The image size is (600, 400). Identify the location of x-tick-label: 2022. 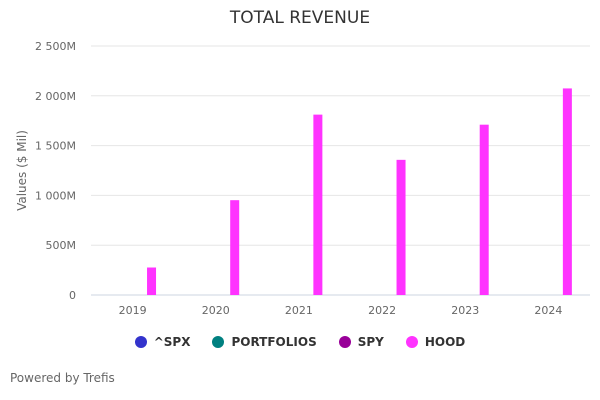
(382, 310).